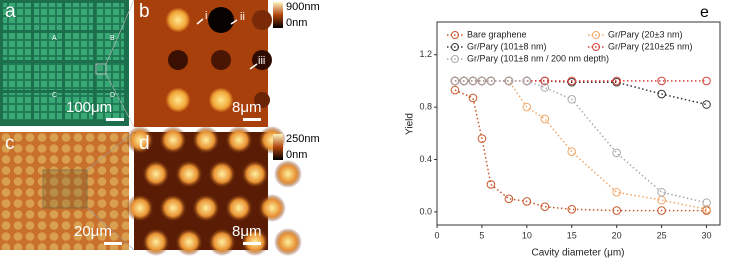 Image resolution: width=729 pixels, height=263 pixels. Describe the element at coordinates (425, 211) in the screenshot. I see `y-tick-label: 0.0` at that location.